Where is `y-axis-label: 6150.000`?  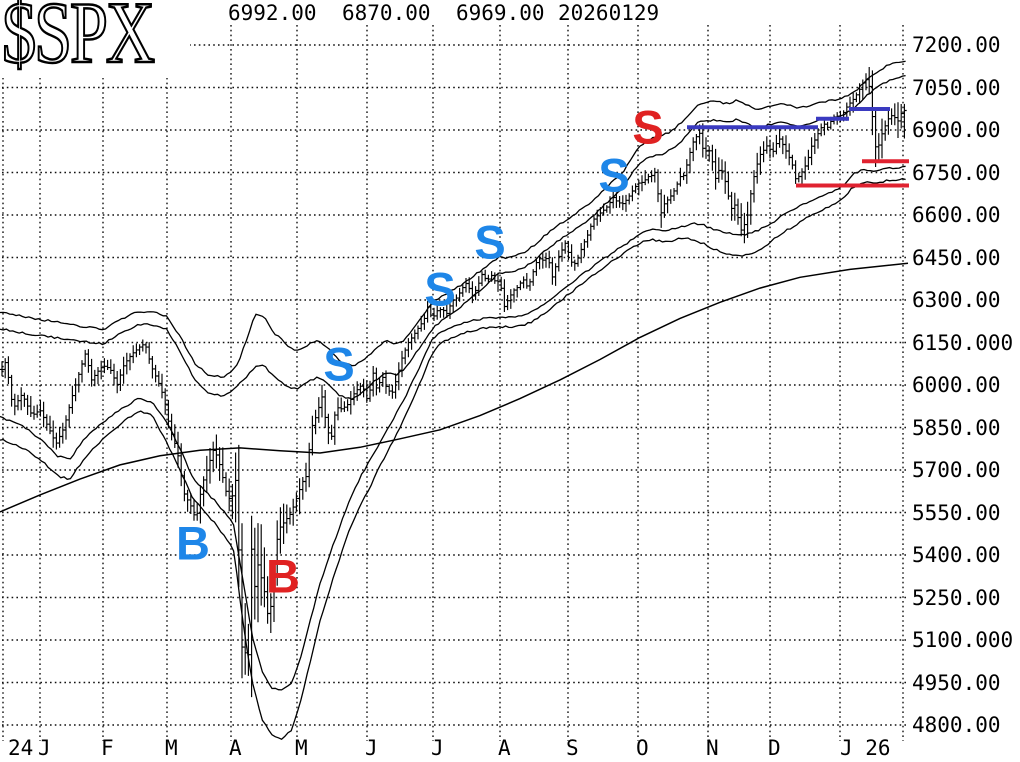 y-axis-label: 6150.000 is located at coordinates (963, 342).